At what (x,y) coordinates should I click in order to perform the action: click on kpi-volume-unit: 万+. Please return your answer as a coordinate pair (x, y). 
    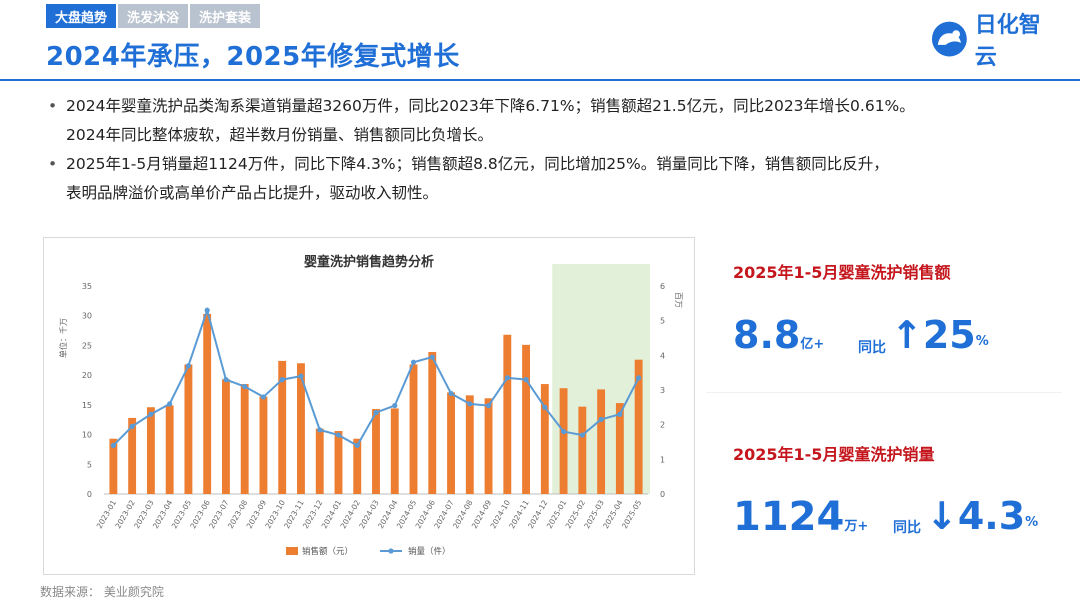
    Looking at the image, I should click on (856, 526).